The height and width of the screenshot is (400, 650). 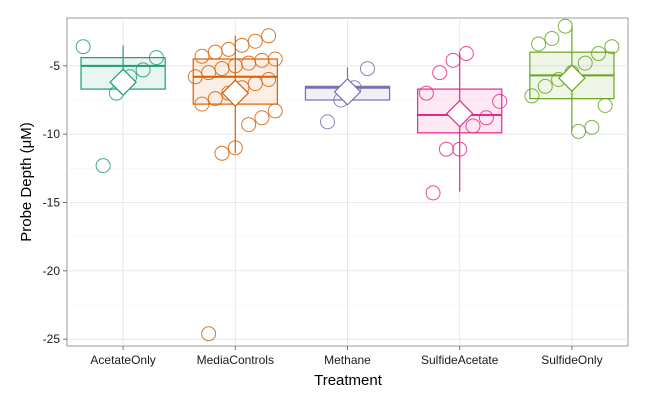 I want to click on y-axis-title: Probe Depth (μM), so click(x=26, y=182).